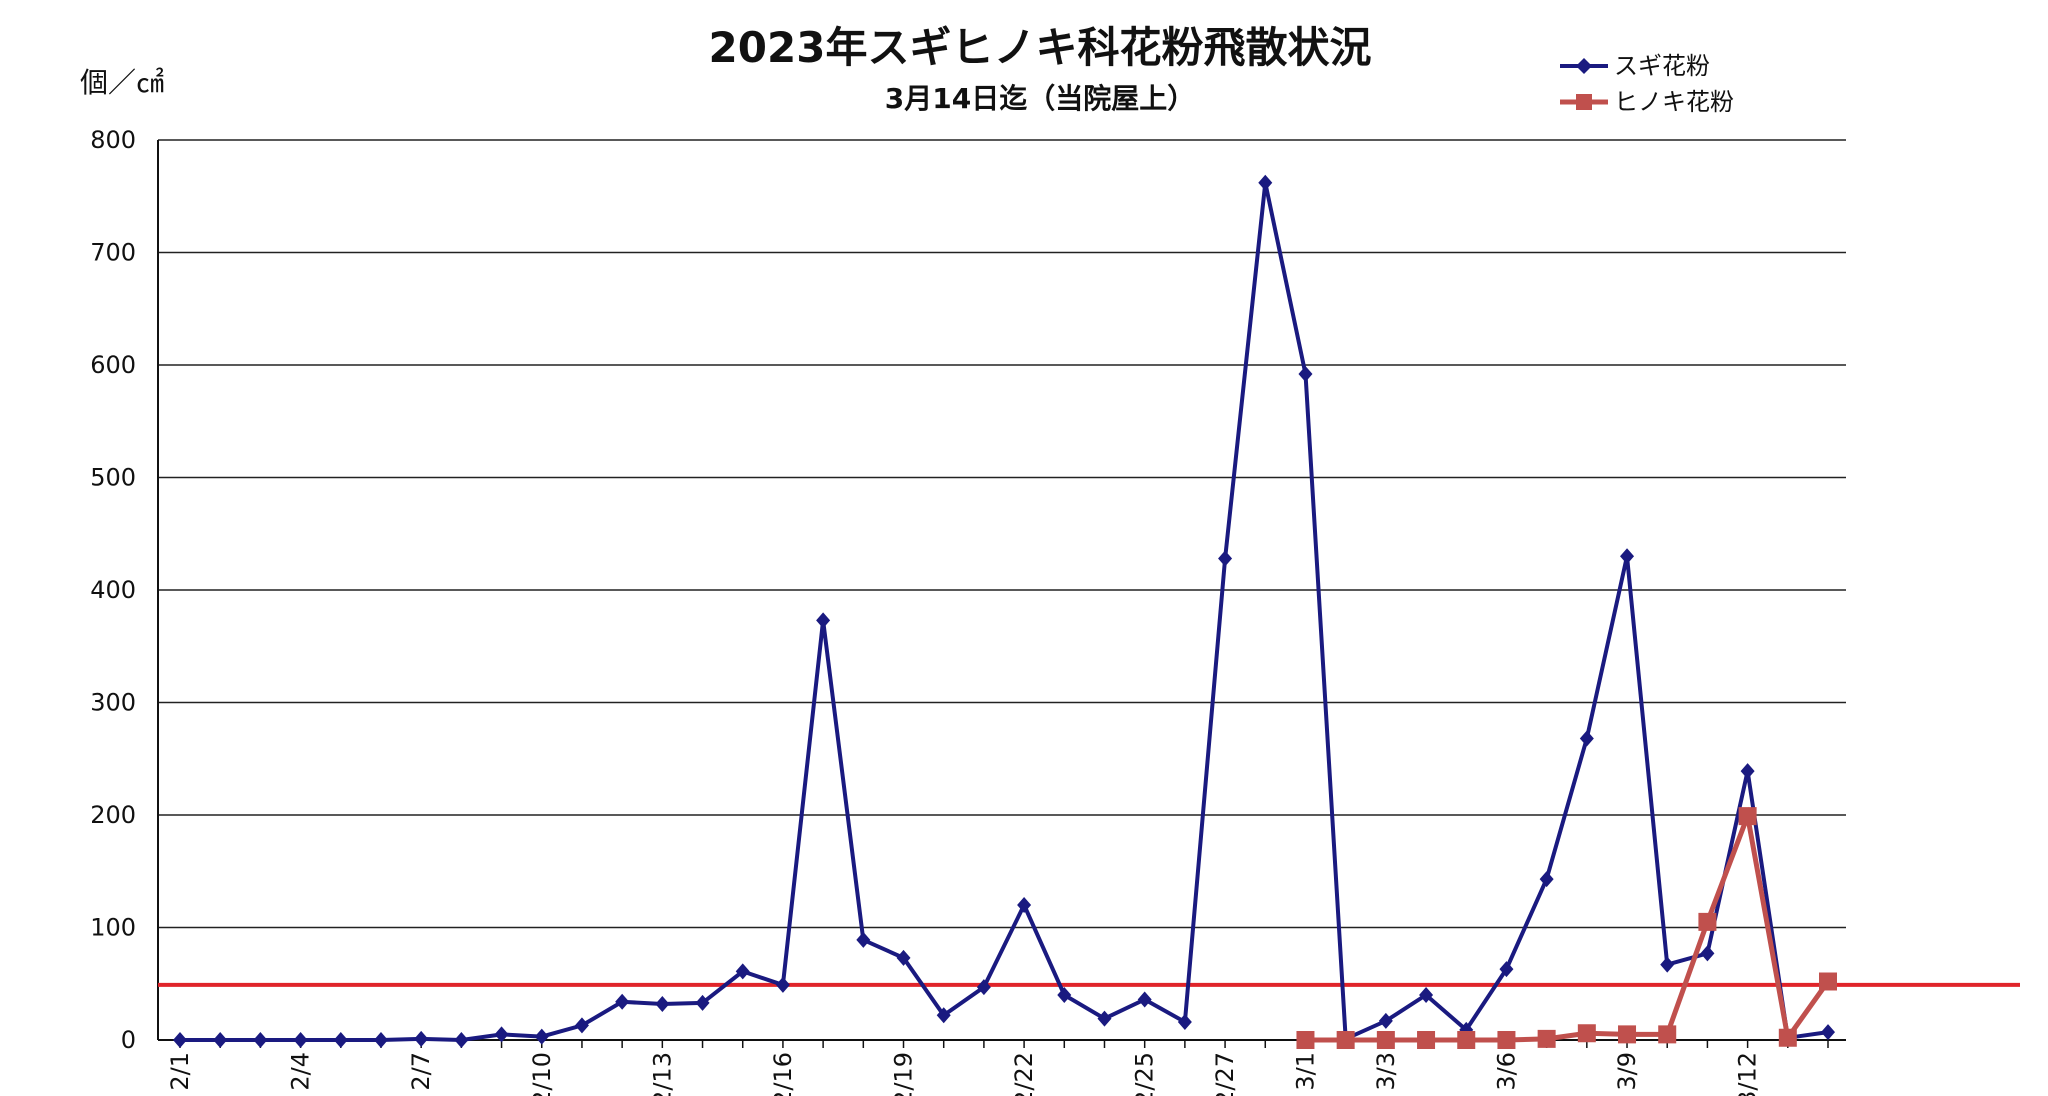 The image size is (2048, 1096). I want to click on chart-subtitle: 3月14日迄（当院屋上）, so click(1040, 98).